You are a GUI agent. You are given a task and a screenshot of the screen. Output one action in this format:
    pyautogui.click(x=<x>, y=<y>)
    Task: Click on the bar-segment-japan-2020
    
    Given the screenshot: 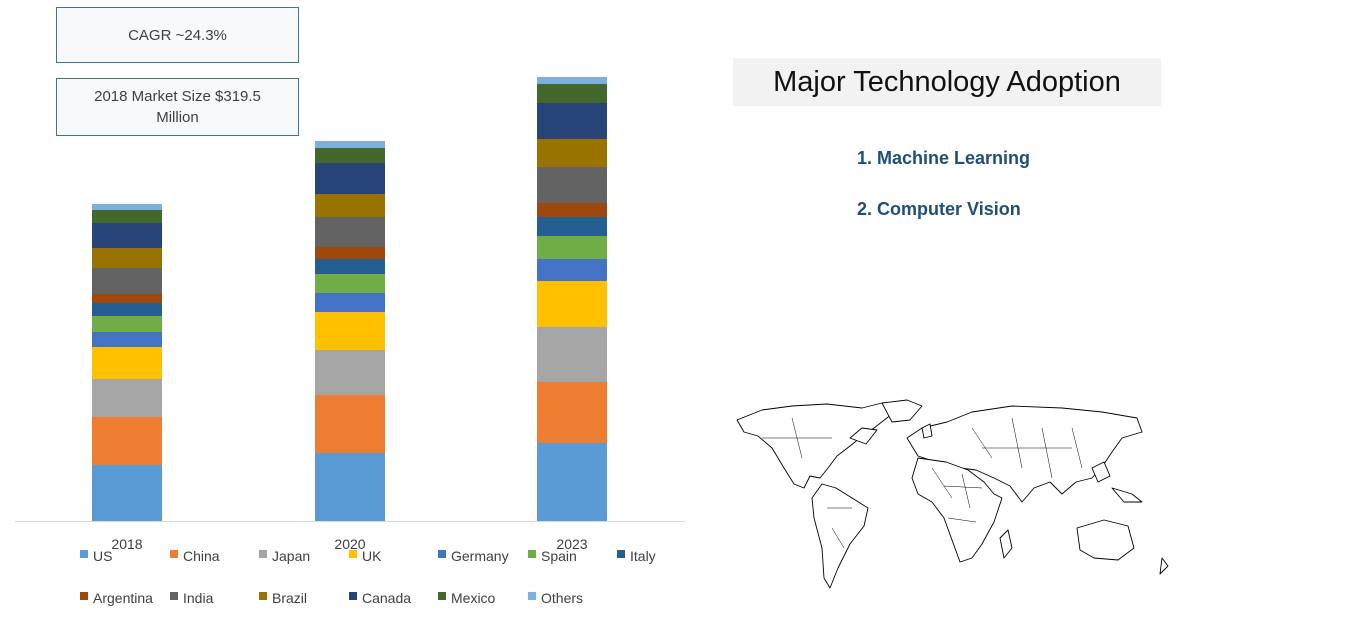 What is the action you would take?
    pyautogui.click(x=350, y=372)
    